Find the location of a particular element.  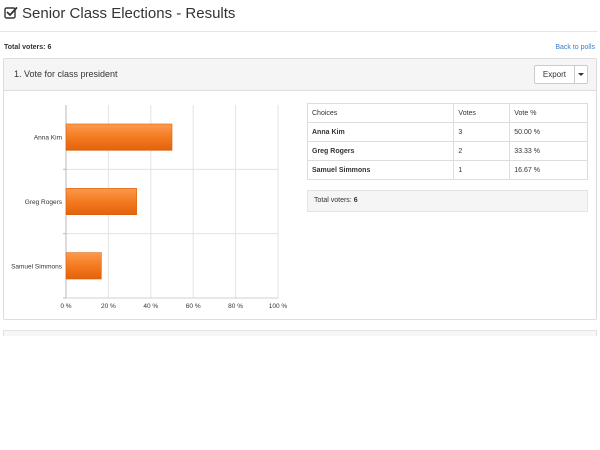

table-total-voters-value: 6 is located at coordinates (355, 200).